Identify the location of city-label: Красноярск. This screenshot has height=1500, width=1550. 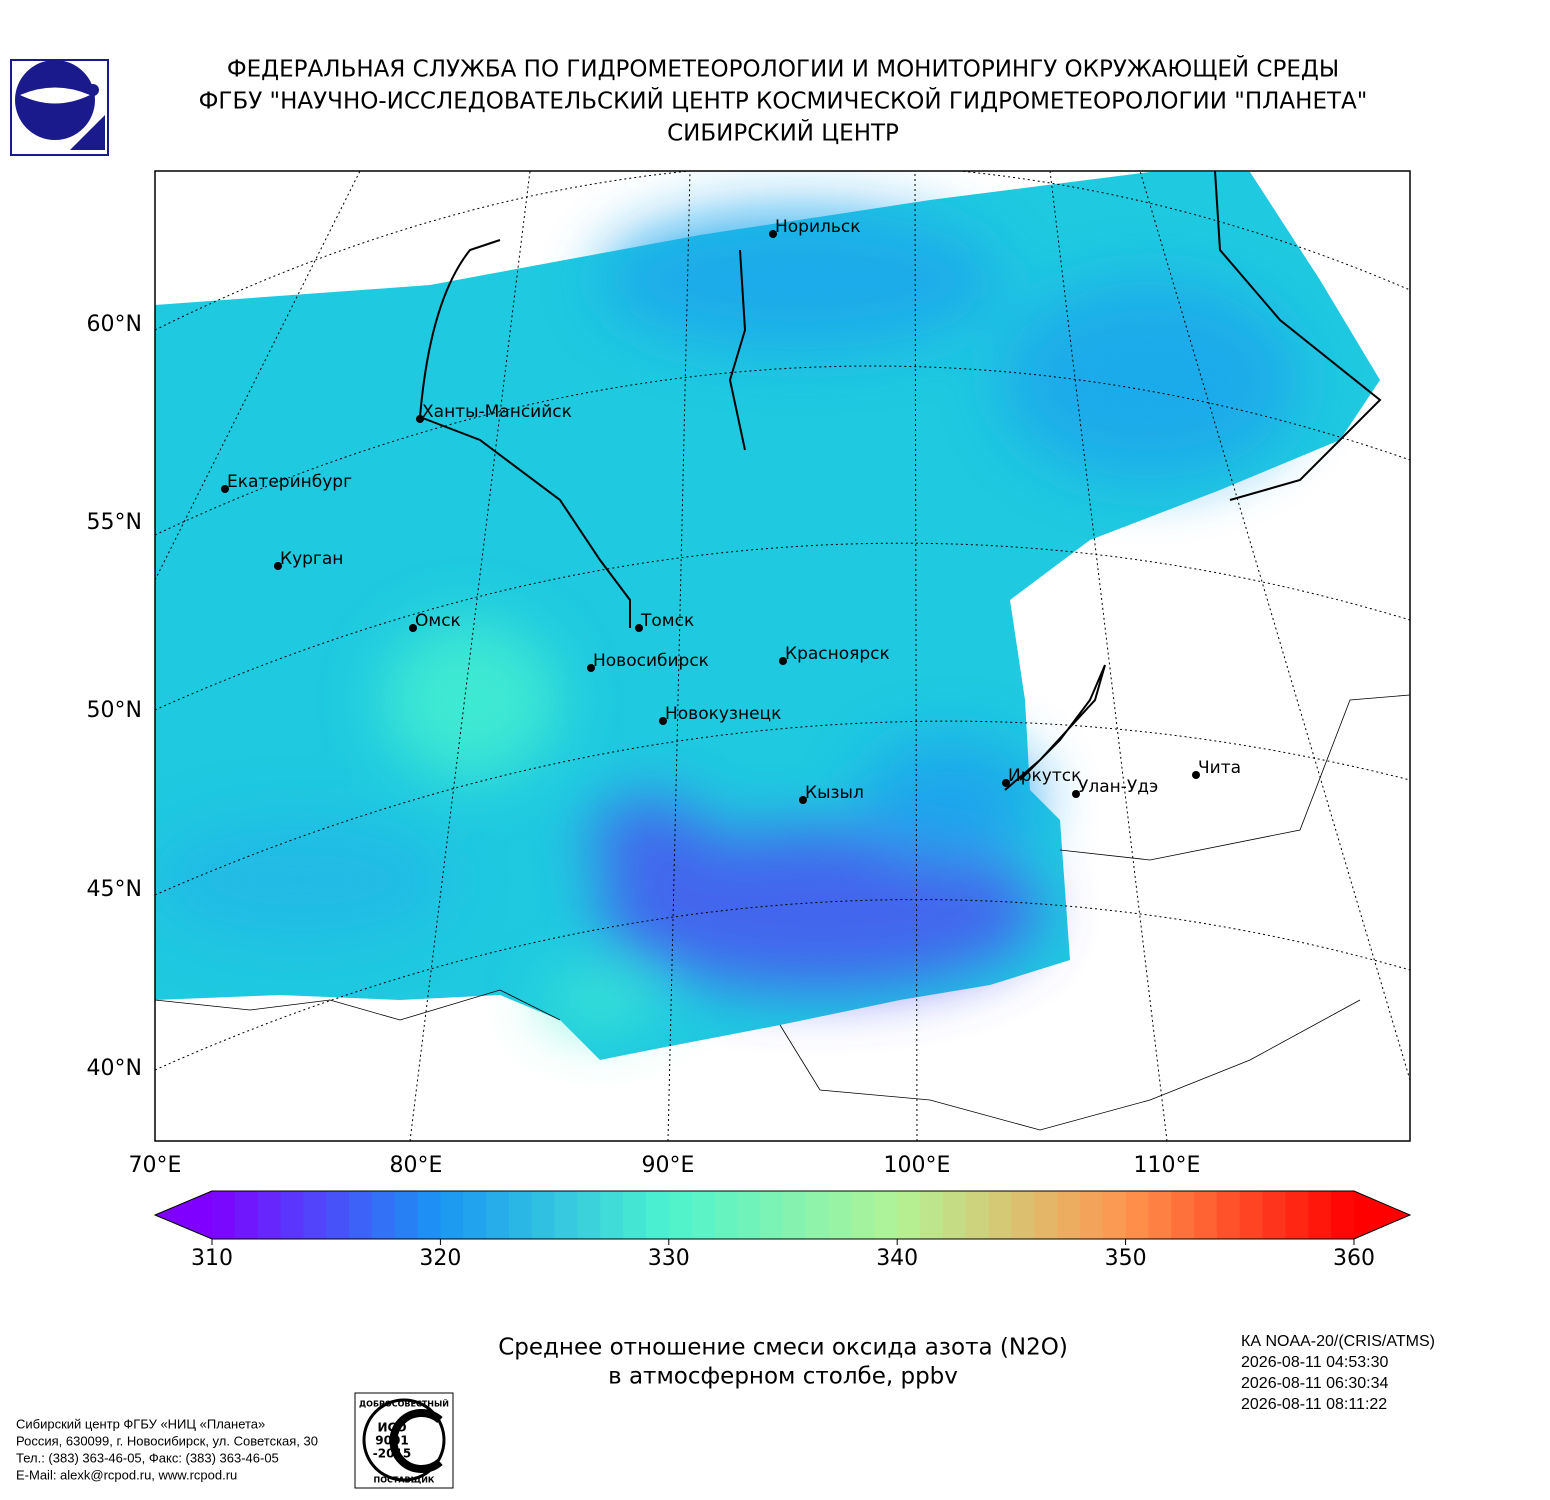
(837, 654).